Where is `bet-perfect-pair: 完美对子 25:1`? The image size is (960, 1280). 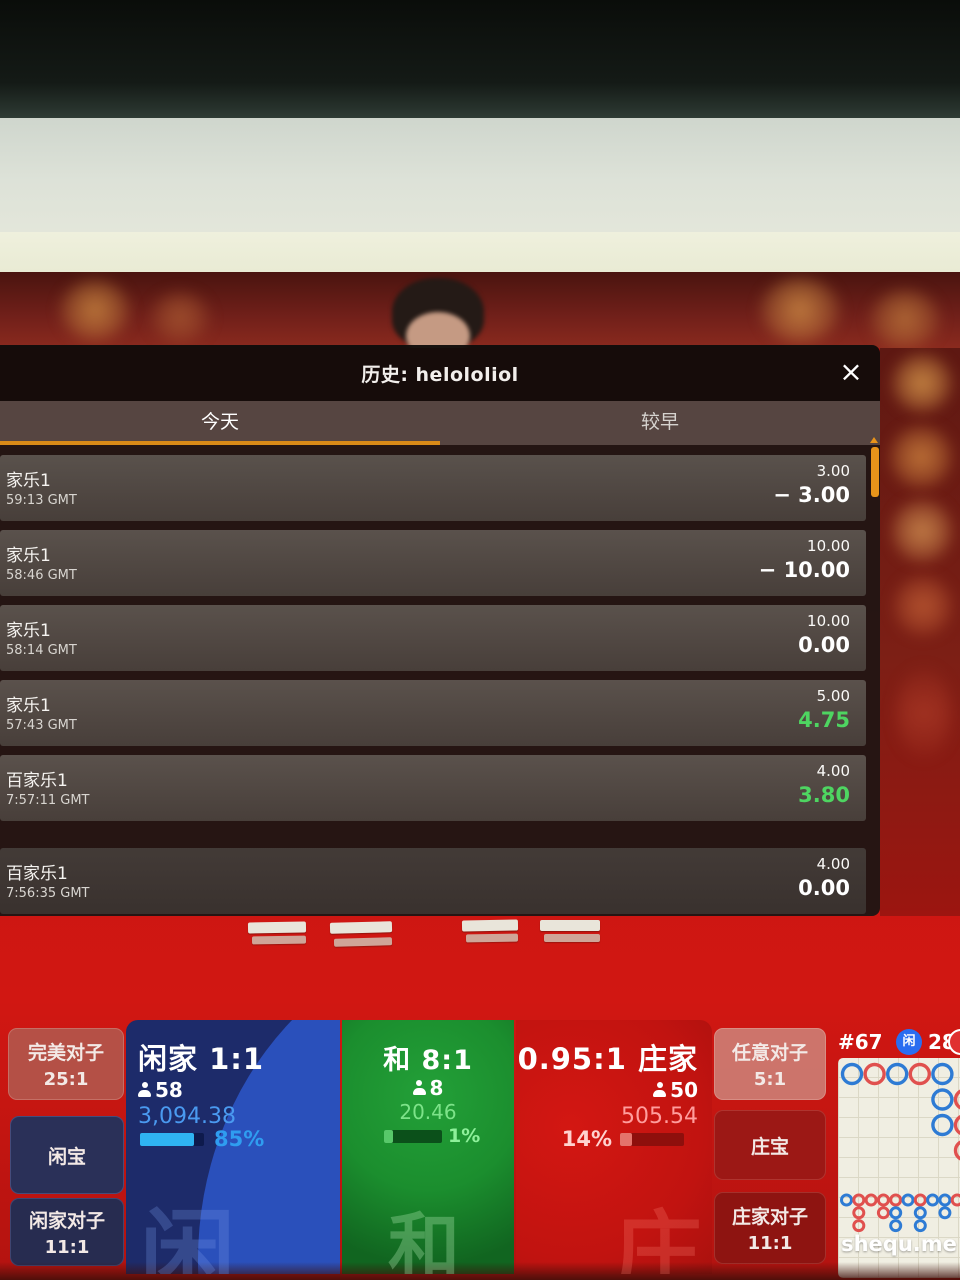
bet-perfect-pair: 完美对子 25:1 is located at coordinates (66, 1064).